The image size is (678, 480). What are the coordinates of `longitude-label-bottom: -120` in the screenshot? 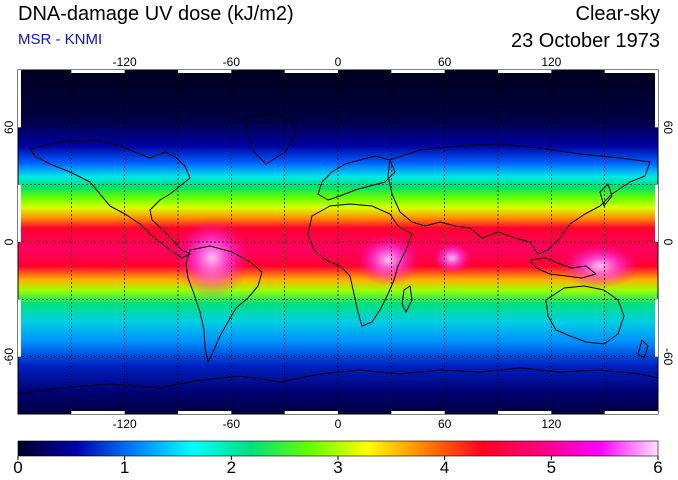 It's located at (125, 424).